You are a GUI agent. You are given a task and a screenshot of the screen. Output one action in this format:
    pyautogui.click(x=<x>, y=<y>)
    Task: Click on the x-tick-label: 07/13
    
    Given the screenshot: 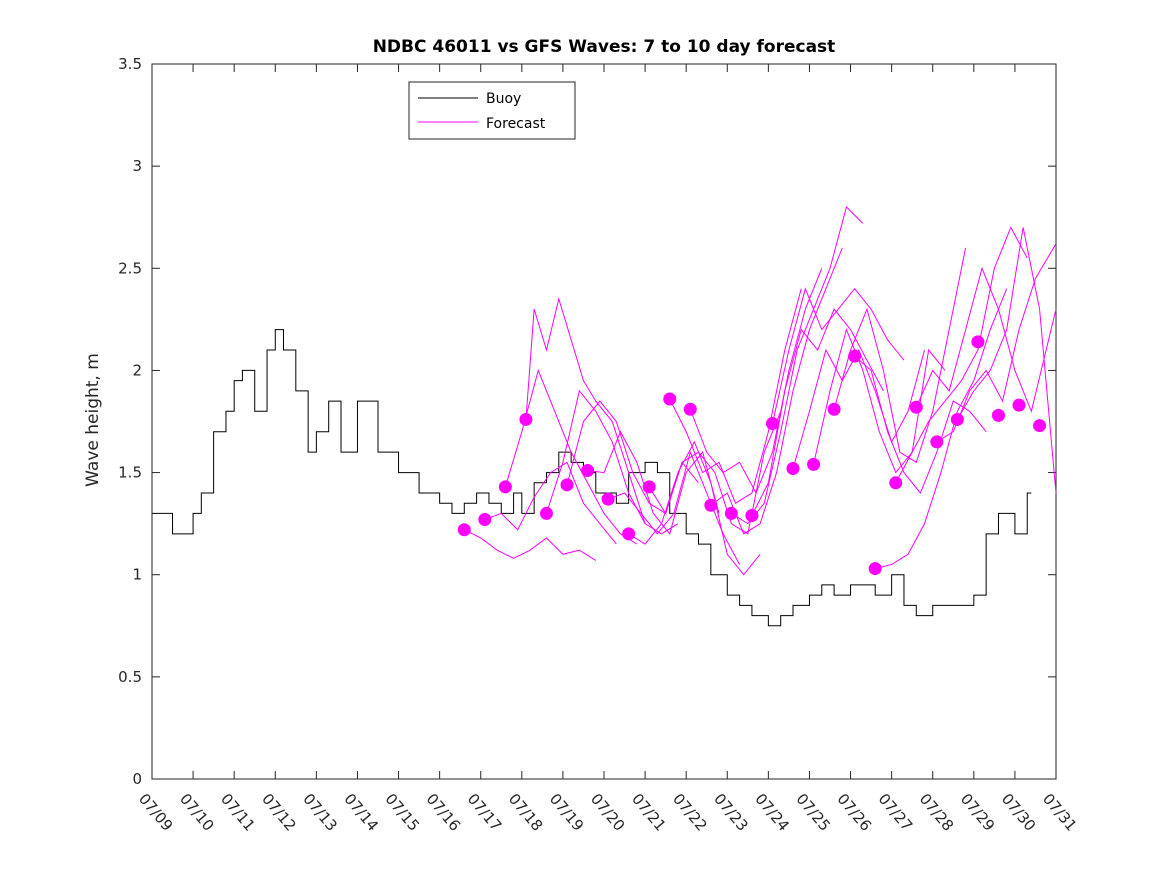 What is the action you would take?
    pyautogui.click(x=320, y=812)
    